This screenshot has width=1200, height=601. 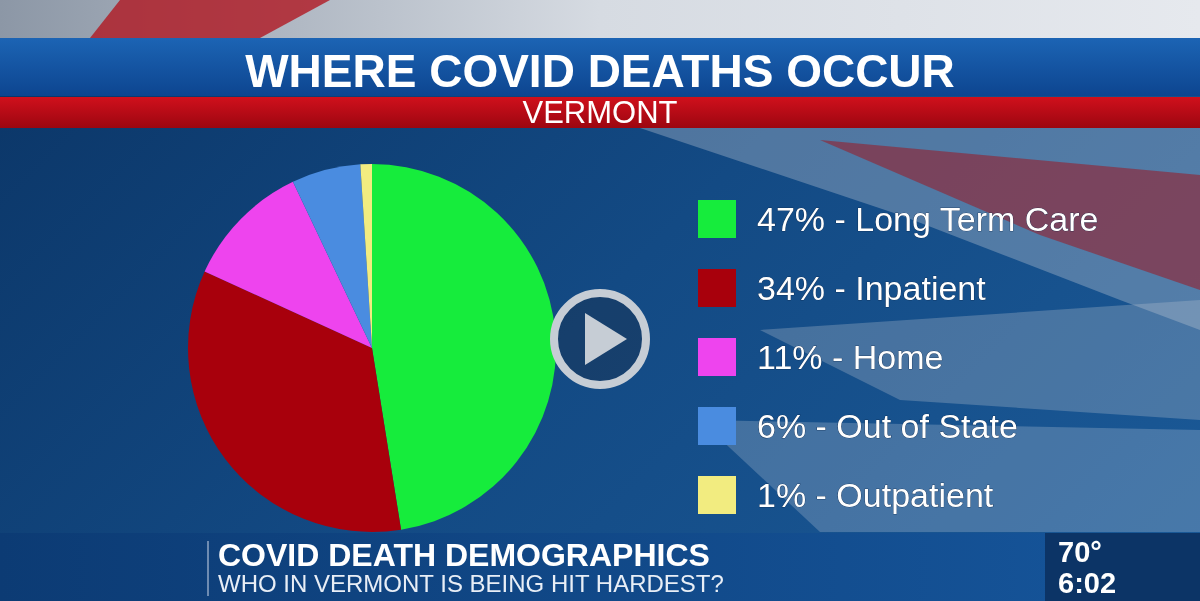 What do you see at coordinates (872, 288) in the screenshot?
I see `legend-label: 34% - Inpatient` at bounding box center [872, 288].